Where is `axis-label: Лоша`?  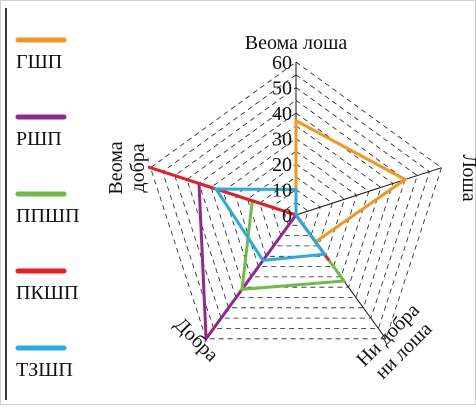
axis-label: Лоша is located at coordinates (467, 177).